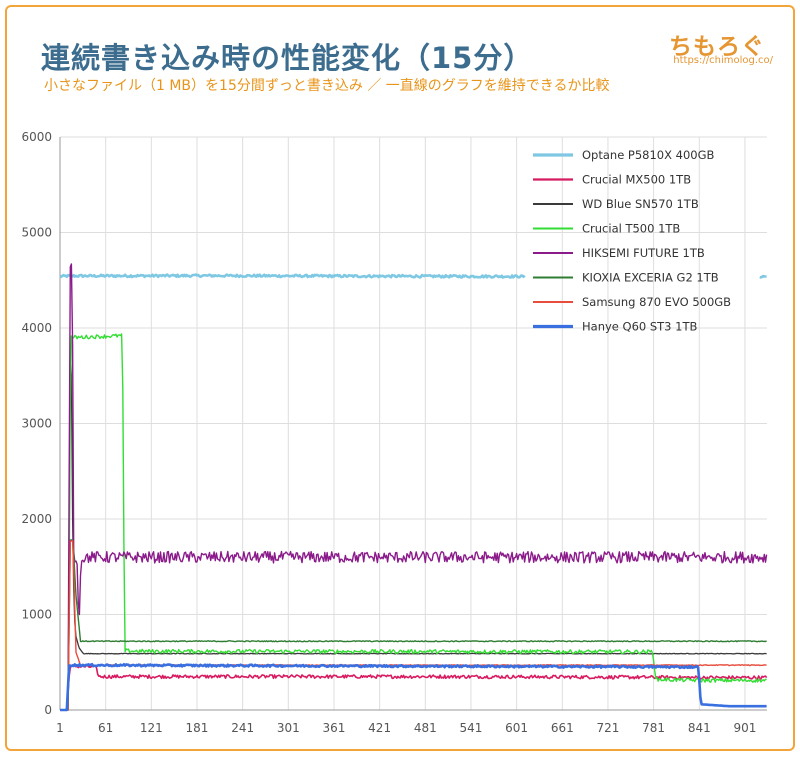 The height and width of the screenshot is (761, 800). Describe the element at coordinates (643, 253) in the screenshot. I see `legend-label: HIKSEMI FUTURE 1TB` at that location.